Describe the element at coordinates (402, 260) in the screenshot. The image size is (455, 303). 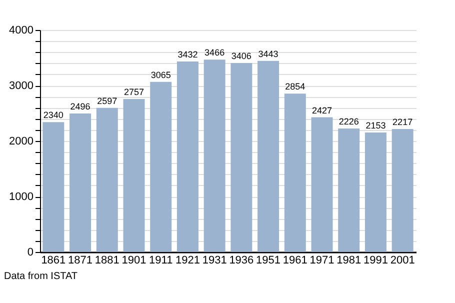
I see `x-tick-label: 2001` at that location.